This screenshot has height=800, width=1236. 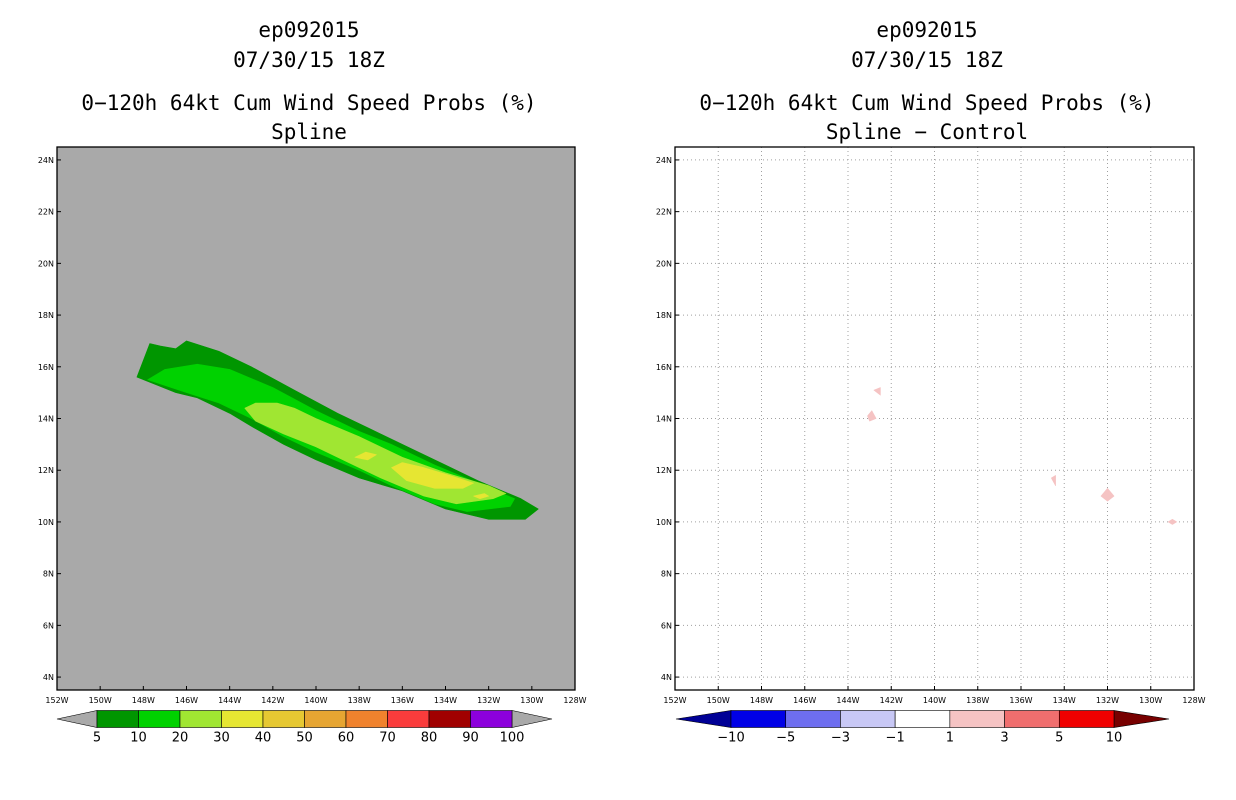 What do you see at coordinates (180, 738) in the screenshot?
I see `colorbar-label: 20` at bounding box center [180, 738].